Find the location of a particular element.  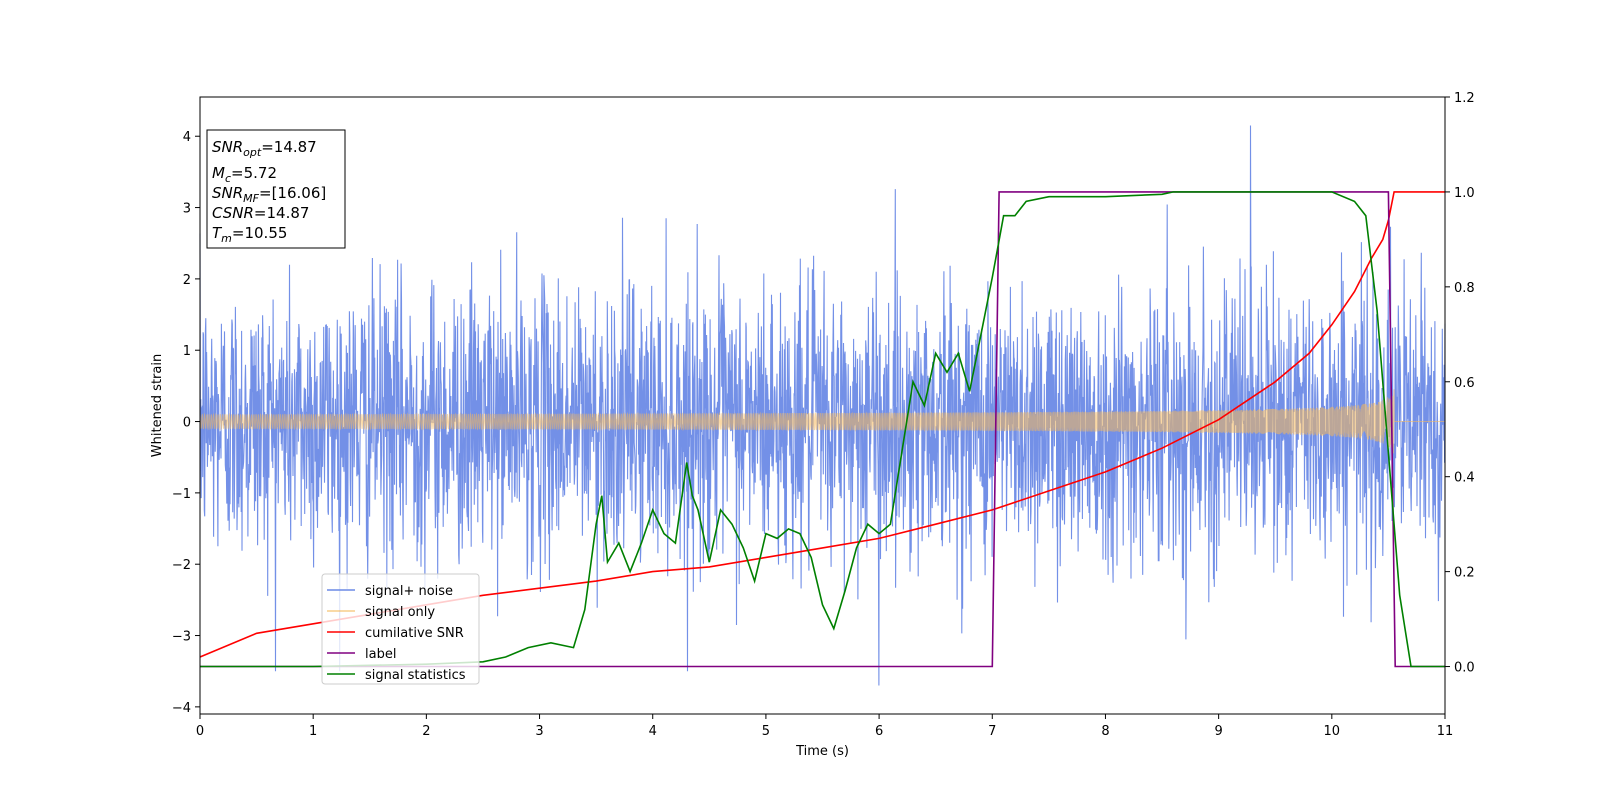

y-tick-label: 3 is located at coordinates (187, 209).